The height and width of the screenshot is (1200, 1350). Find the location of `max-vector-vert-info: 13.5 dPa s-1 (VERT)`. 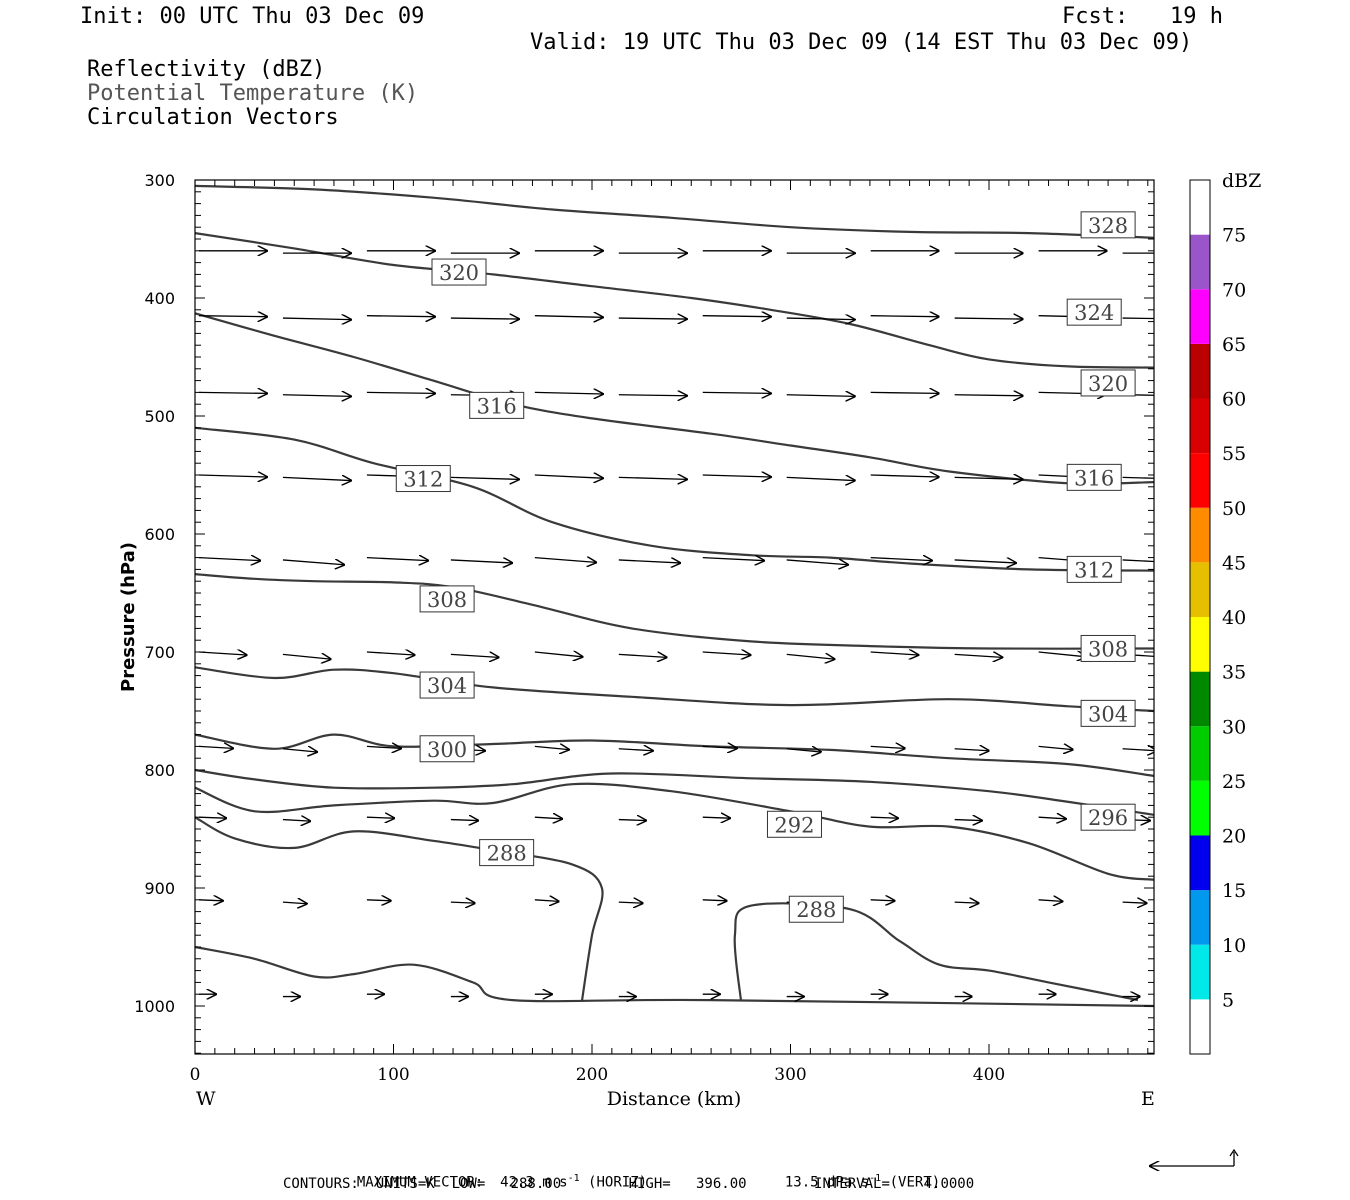

max-vector-vert-info: 13.5 dPa s-1 (VERT) is located at coordinates (854, 1174).